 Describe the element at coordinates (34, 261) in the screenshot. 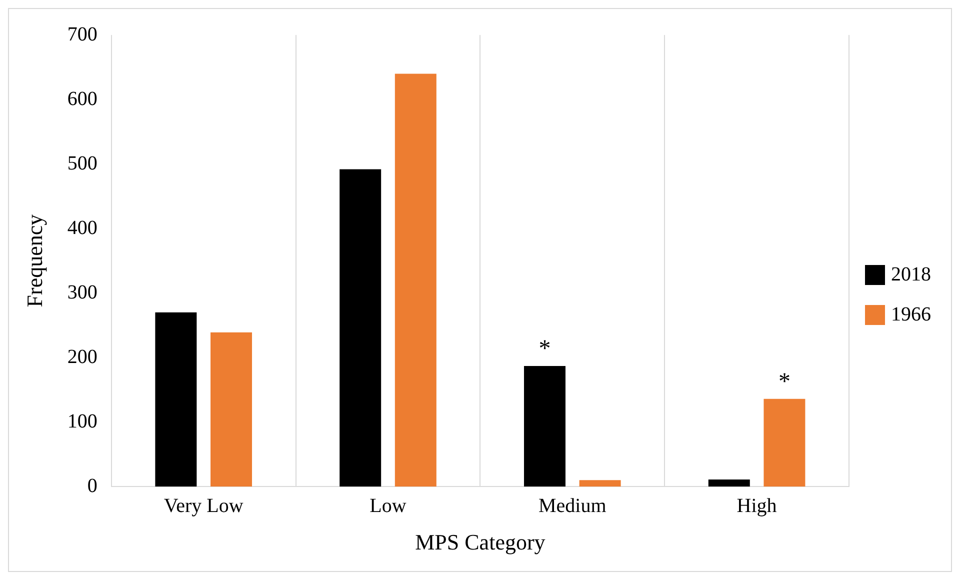

I see `y-axis-title: Frequency` at that location.